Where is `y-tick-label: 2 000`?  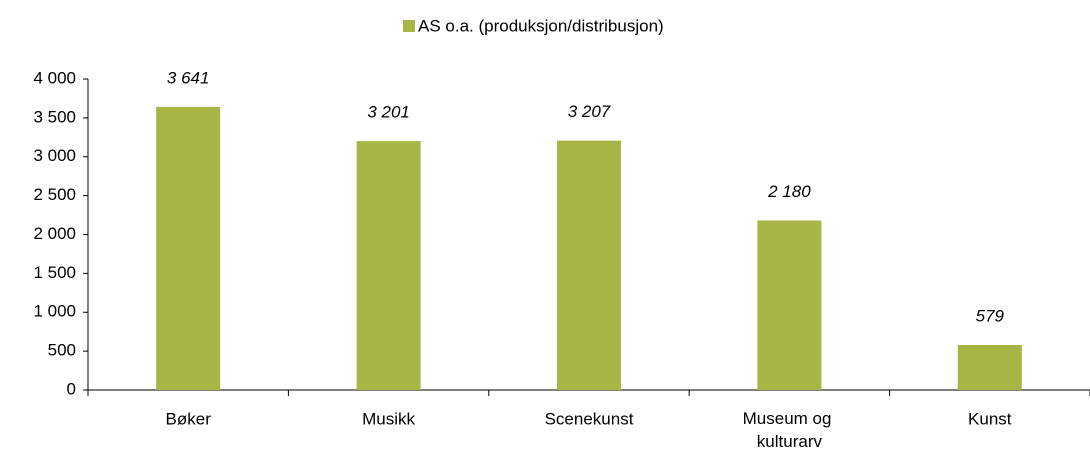 y-tick-label: 2 000 is located at coordinates (54, 233).